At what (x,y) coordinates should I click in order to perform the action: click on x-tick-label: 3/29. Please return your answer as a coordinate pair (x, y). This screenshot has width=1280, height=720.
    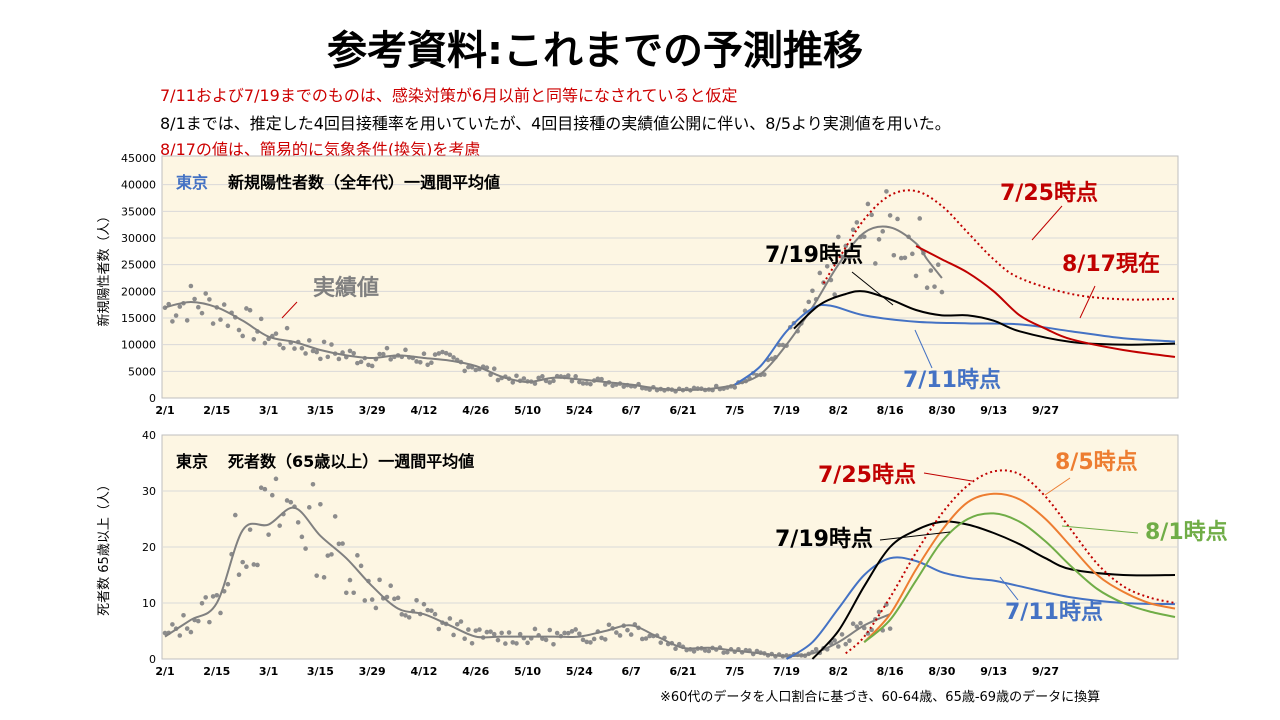
    Looking at the image, I should click on (372, 410).